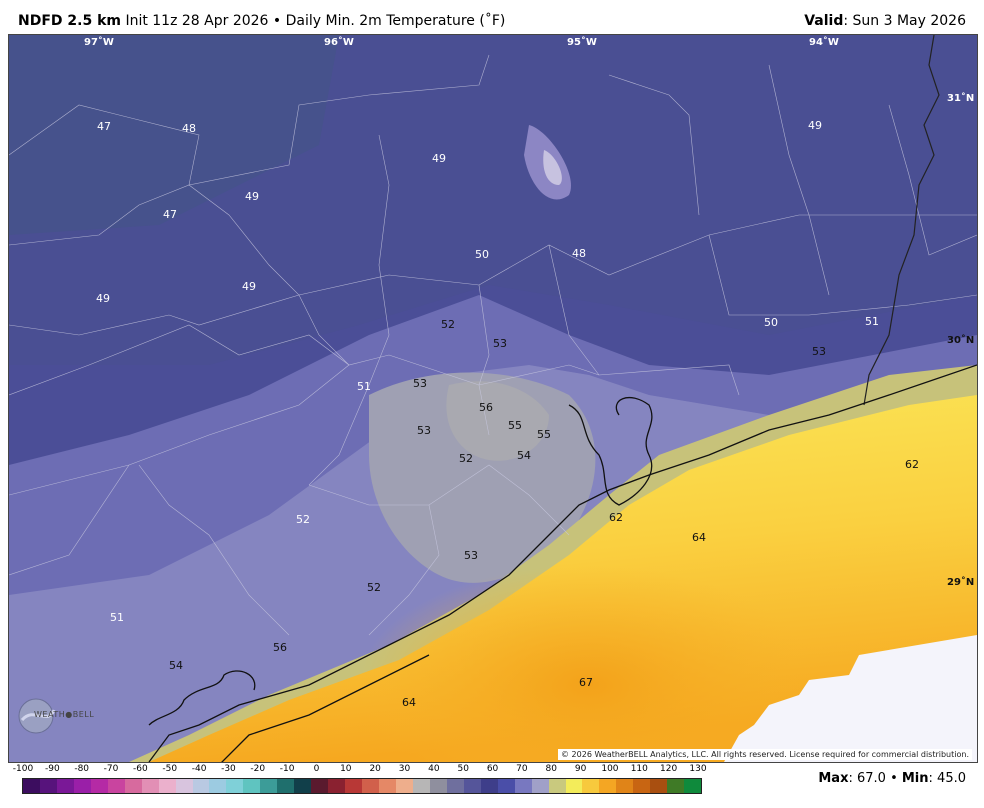 Image resolution: width=984 pixels, height=808 pixels. Describe the element at coordinates (885, 21) in the screenshot. I see `valid-time: Valid: Sun 3 May 2026` at that location.